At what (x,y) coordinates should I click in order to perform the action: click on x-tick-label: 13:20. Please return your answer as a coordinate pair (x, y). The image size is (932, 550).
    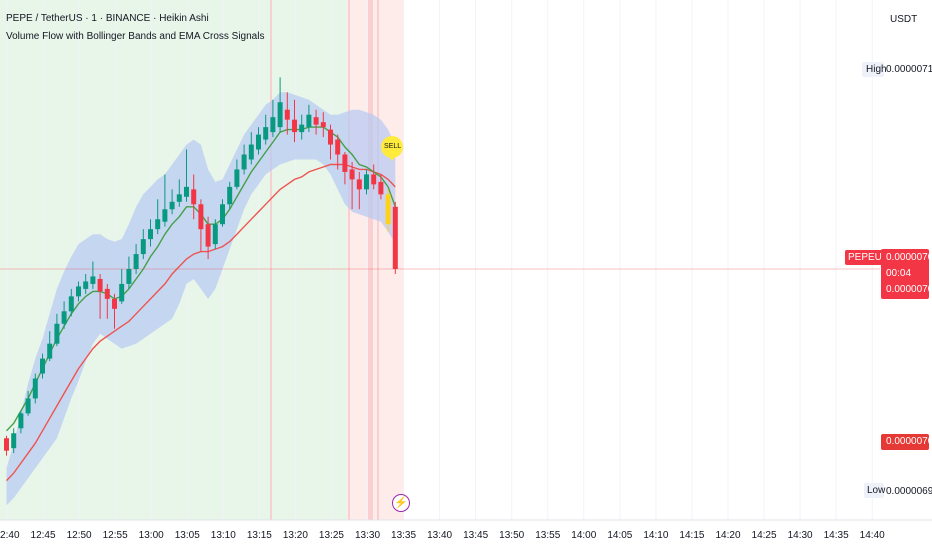
    Looking at the image, I should click on (295, 535).